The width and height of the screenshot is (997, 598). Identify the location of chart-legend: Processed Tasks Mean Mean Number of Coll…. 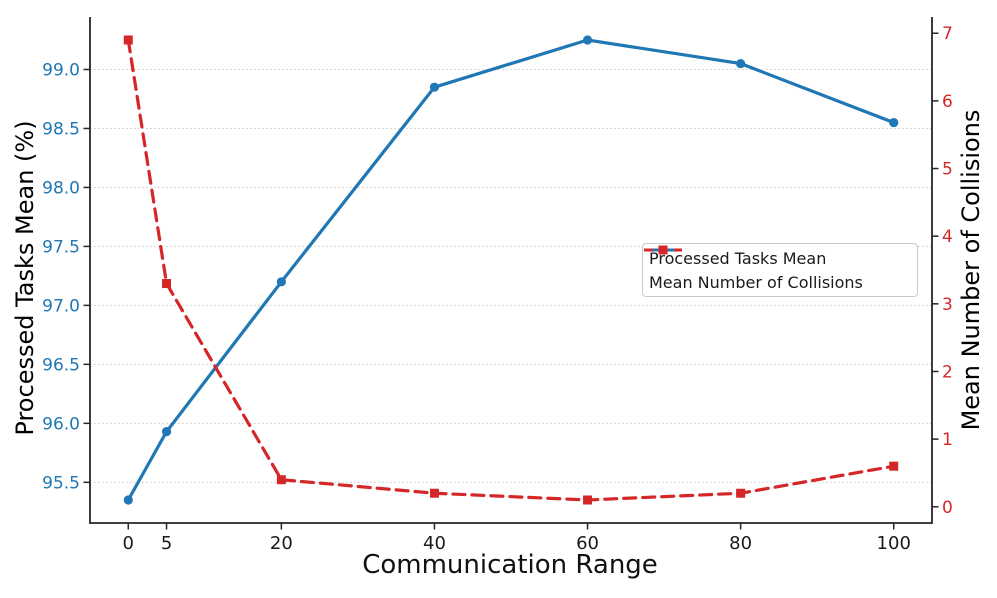
(780, 270).